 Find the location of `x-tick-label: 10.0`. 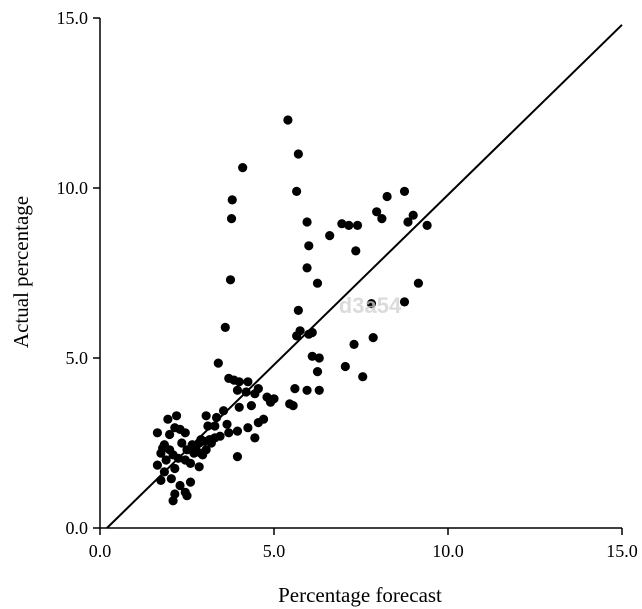

x-tick-label: 10.0 is located at coordinates (448, 551).